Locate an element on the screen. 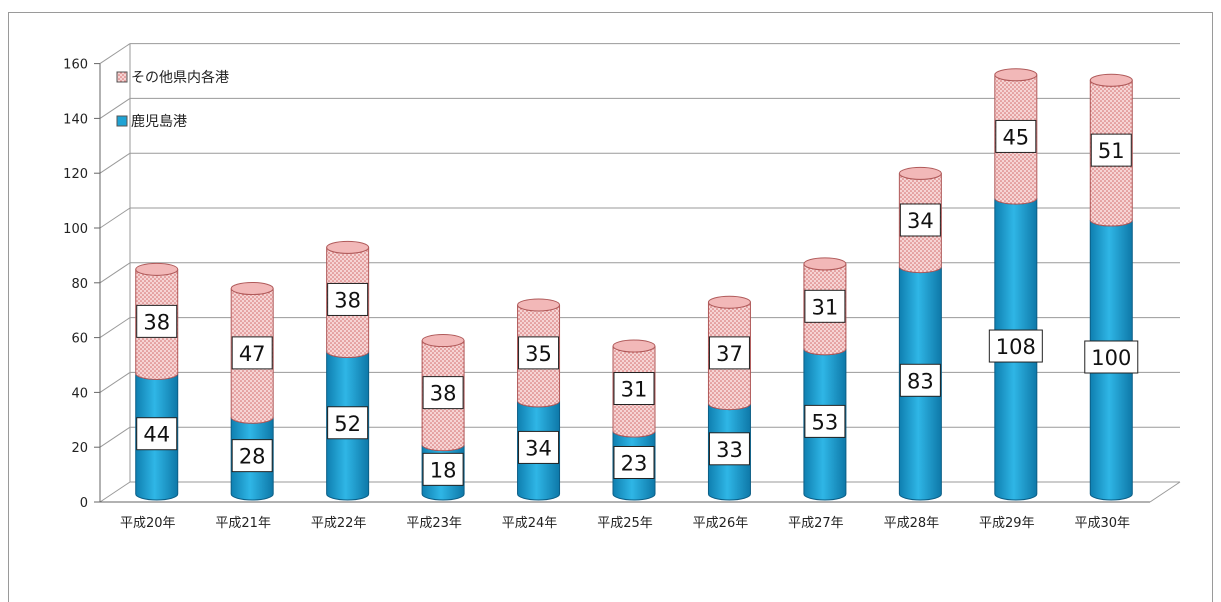 The image size is (1221, 602). data-label-other-ports: 34 is located at coordinates (920, 220).